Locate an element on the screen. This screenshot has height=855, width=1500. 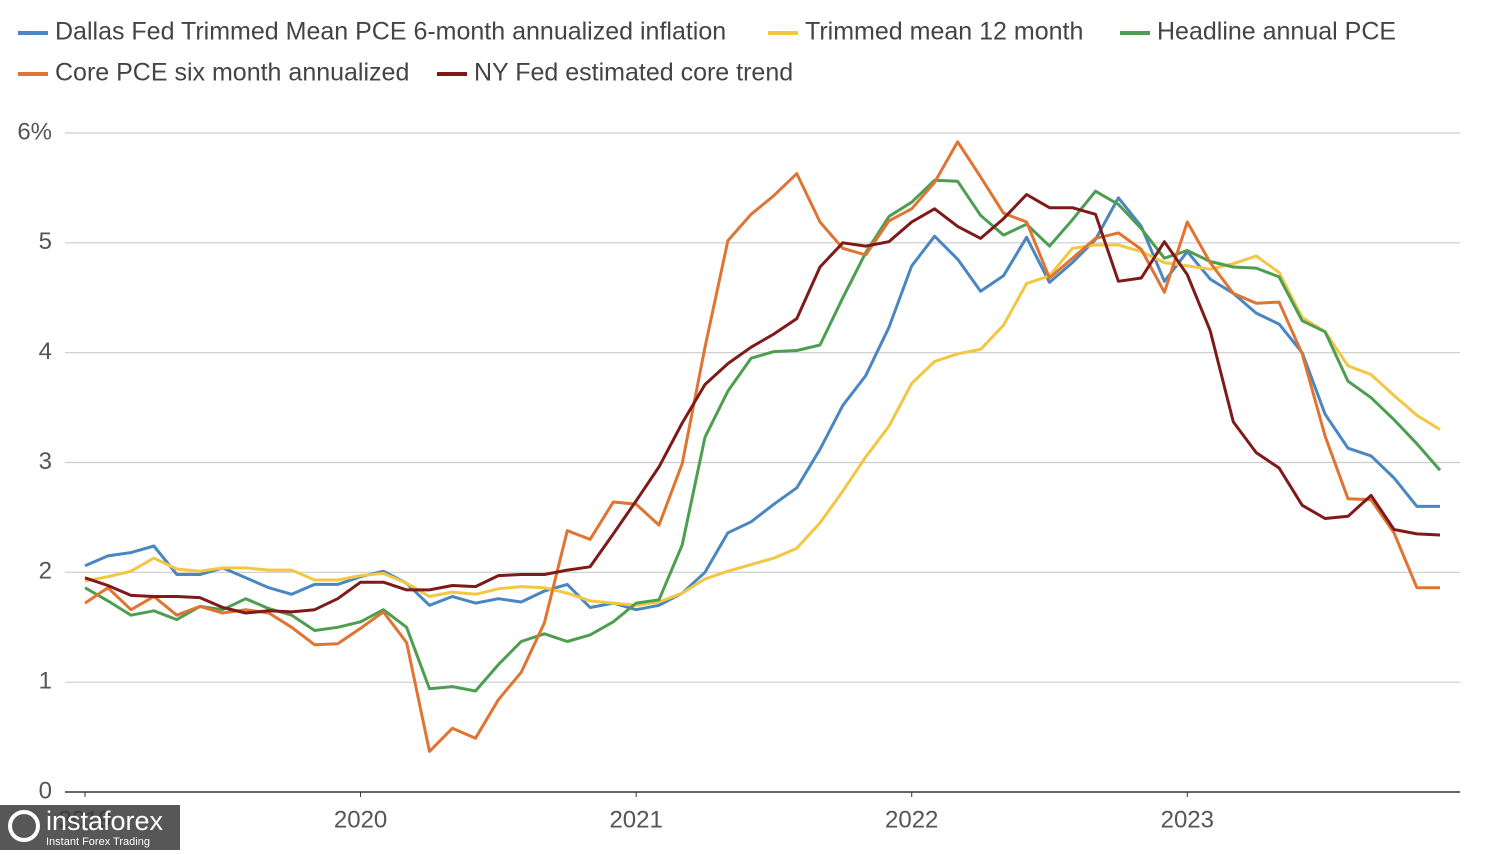
x-tick-label: 2023 is located at coordinates (1187, 819).